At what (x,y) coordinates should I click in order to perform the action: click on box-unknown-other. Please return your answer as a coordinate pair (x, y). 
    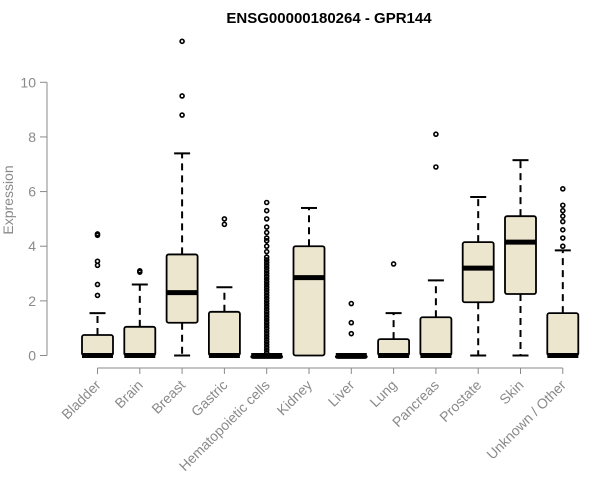
    Looking at the image, I should click on (563, 272).